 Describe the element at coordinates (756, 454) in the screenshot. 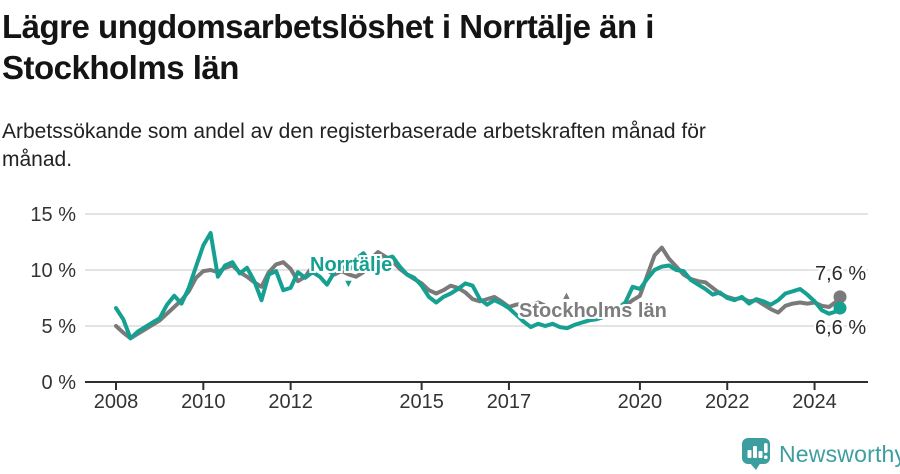

I see `newsworthy-logo-icon` at that location.